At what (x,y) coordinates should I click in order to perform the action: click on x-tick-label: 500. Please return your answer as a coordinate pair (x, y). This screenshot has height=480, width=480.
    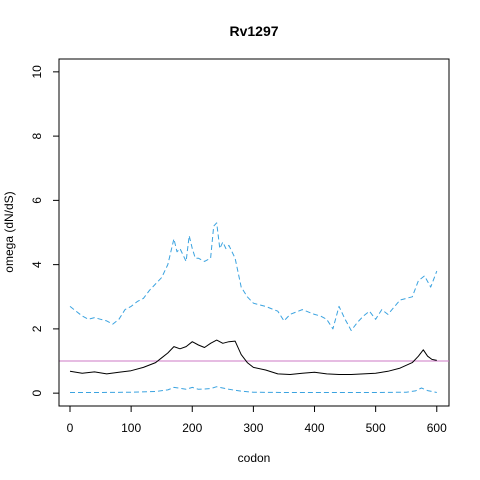
    Looking at the image, I should click on (376, 428).